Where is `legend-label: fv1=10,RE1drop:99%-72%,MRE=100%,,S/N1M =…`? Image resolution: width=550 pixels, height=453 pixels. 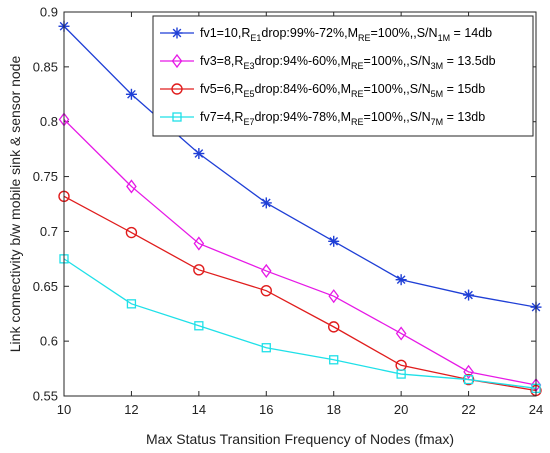
legend-label: fv1=10,RE1drop:99%-72%,MRE=100%,,S/N1M =… is located at coordinates (346, 34).